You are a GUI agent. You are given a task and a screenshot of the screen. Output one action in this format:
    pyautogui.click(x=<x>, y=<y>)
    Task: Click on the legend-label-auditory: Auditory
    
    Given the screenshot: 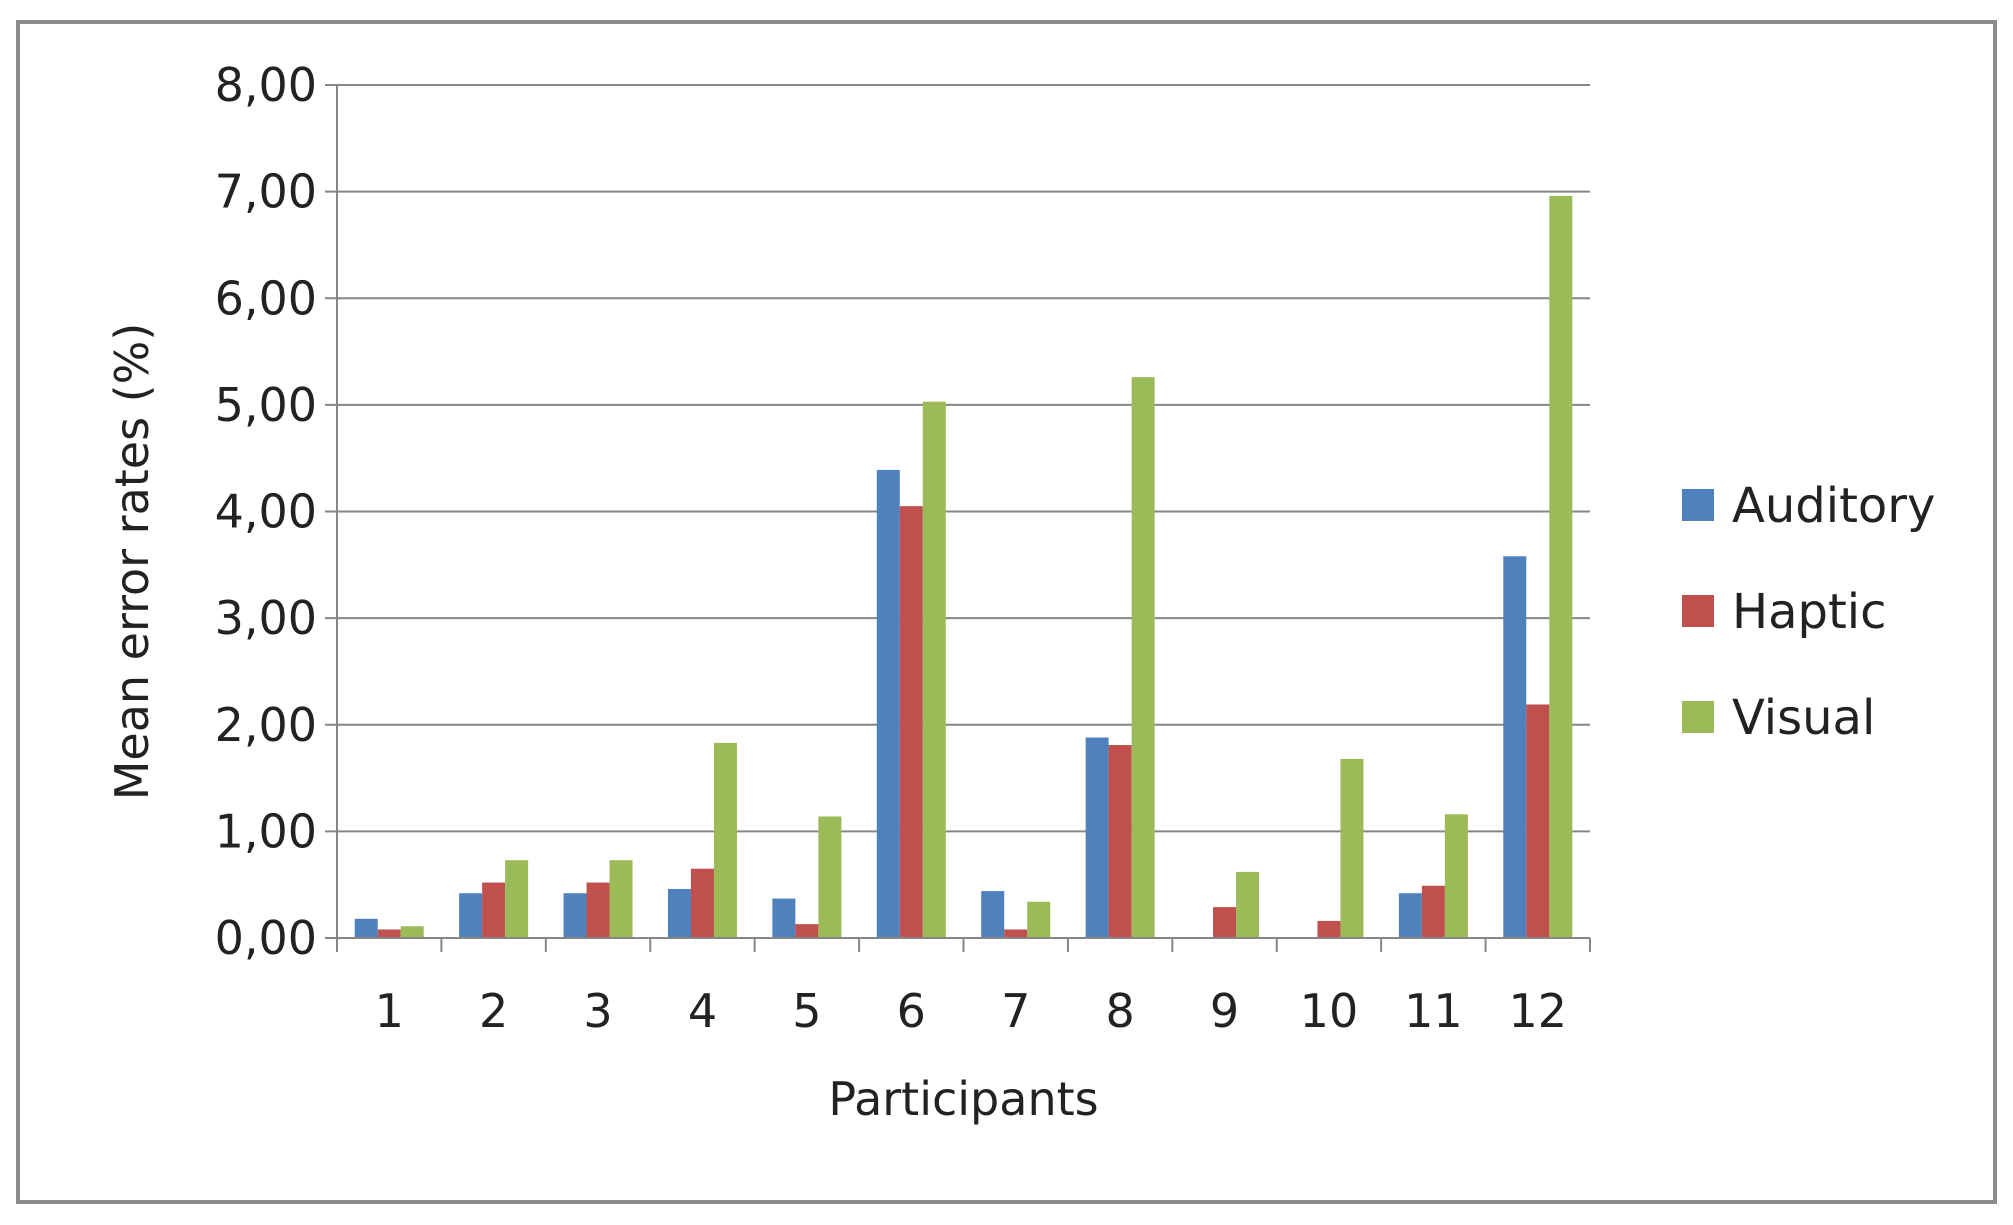 What is the action you would take?
    pyautogui.click(x=1833, y=506)
    